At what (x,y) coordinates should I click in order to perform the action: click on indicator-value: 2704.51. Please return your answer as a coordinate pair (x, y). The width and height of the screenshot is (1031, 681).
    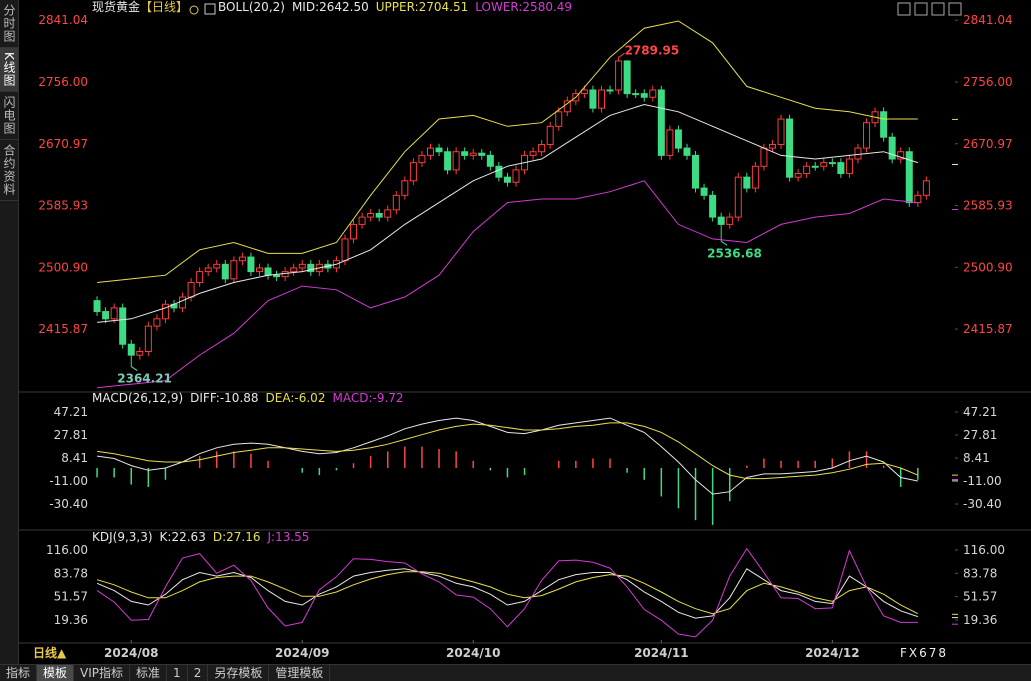
    Looking at the image, I should click on (444, 7).